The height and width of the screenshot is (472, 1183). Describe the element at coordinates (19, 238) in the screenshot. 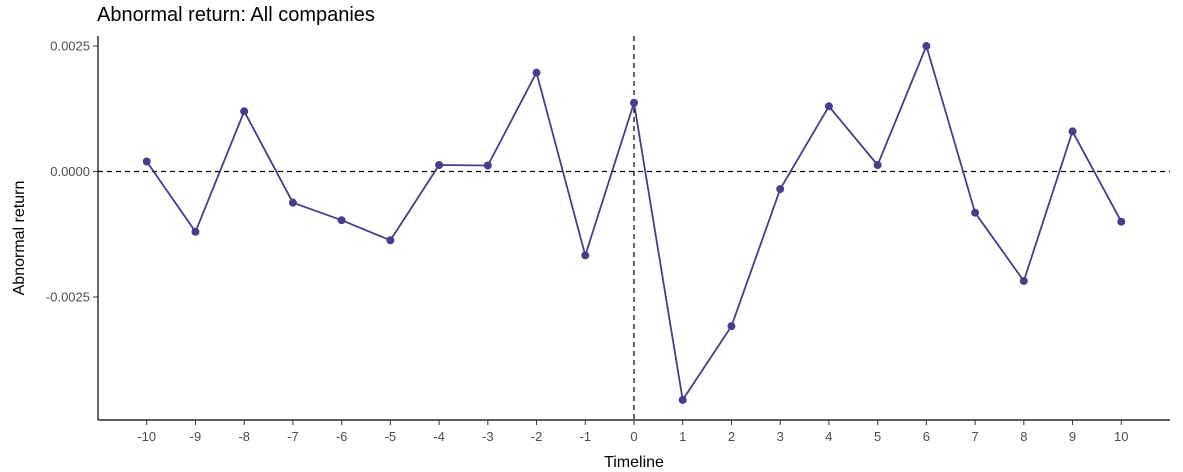

I see `y-axis-title: Abnormal return` at that location.